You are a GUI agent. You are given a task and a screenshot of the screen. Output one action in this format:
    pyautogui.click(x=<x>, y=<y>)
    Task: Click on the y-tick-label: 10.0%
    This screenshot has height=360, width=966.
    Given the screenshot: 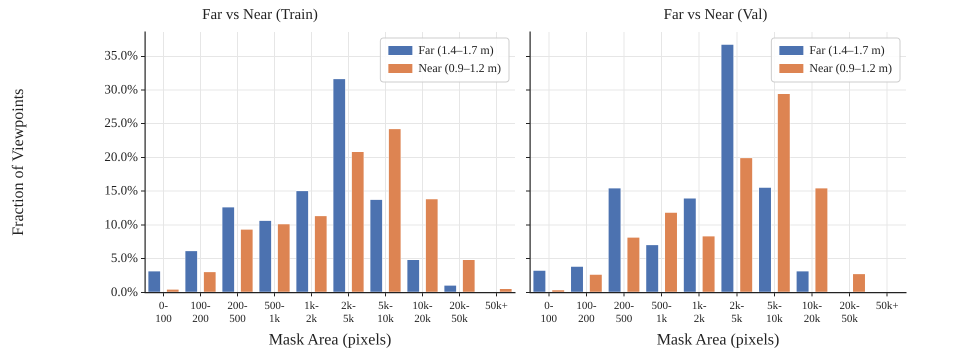 What is the action you would take?
    pyautogui.click(x=121, y=224)
    